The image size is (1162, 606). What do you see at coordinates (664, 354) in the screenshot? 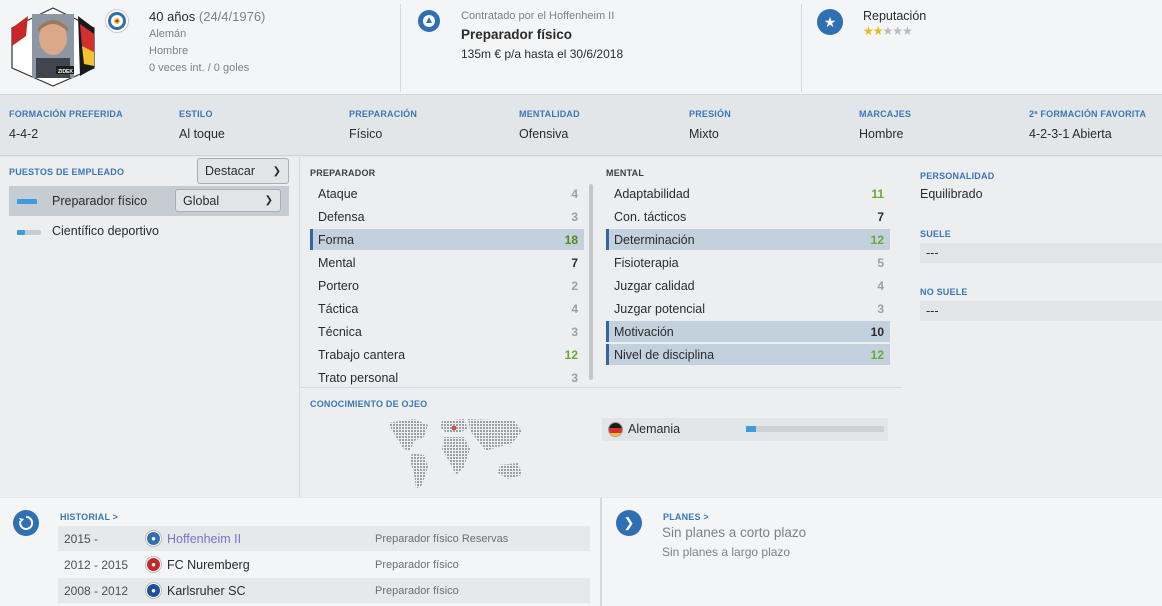
I see `attribute-name: Nivel de disciplina` at bounding box center [664, 354].